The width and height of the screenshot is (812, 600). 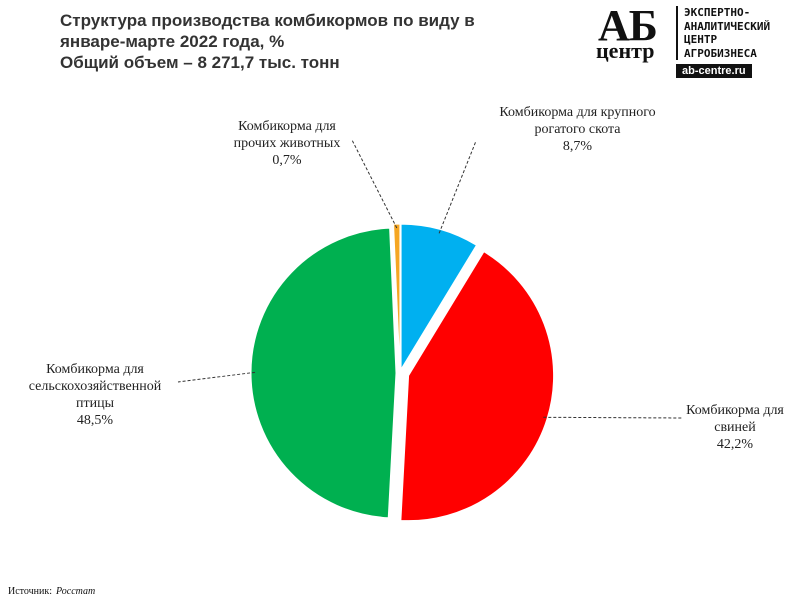 I want to click on category-label: Комбикорма для крупного рогатого скота, so click(x=577, y=121).